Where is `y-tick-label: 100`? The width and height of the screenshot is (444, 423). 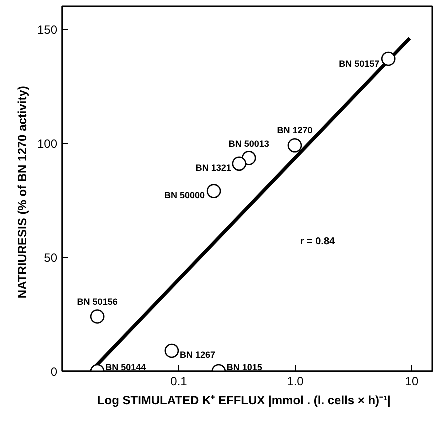 y-tick-label: 100 is located at coordinates (47, 143).